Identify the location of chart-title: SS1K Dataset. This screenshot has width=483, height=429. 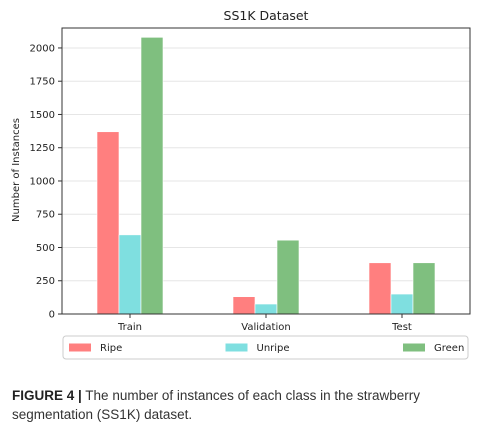
(266, 15).